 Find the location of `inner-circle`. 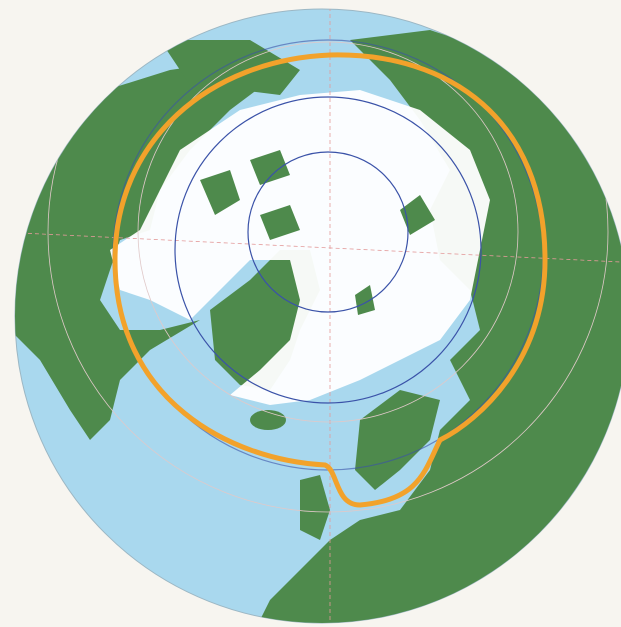

inner-circle is located at coordinates (328, 232).